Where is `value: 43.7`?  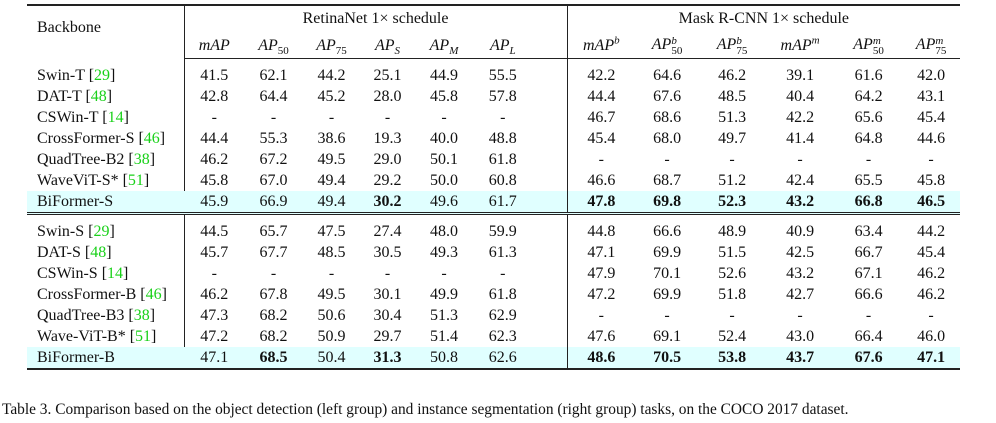
value: 43.7 is located at coordinates (800, 357).